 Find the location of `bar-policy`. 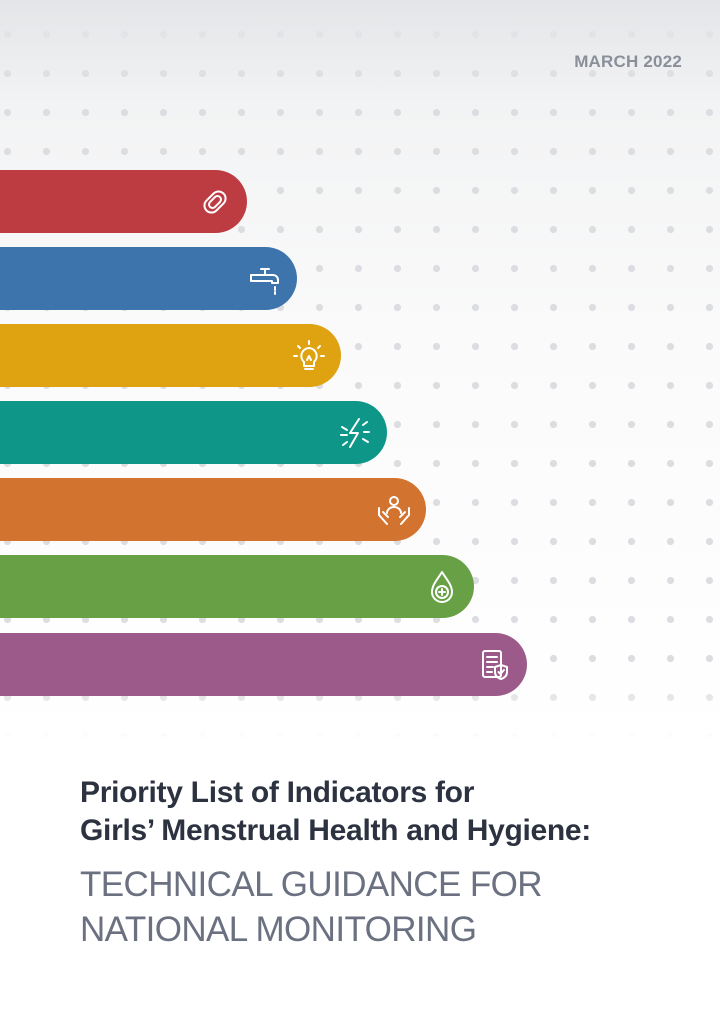

bar-policy is located at coordinates (263, 664).